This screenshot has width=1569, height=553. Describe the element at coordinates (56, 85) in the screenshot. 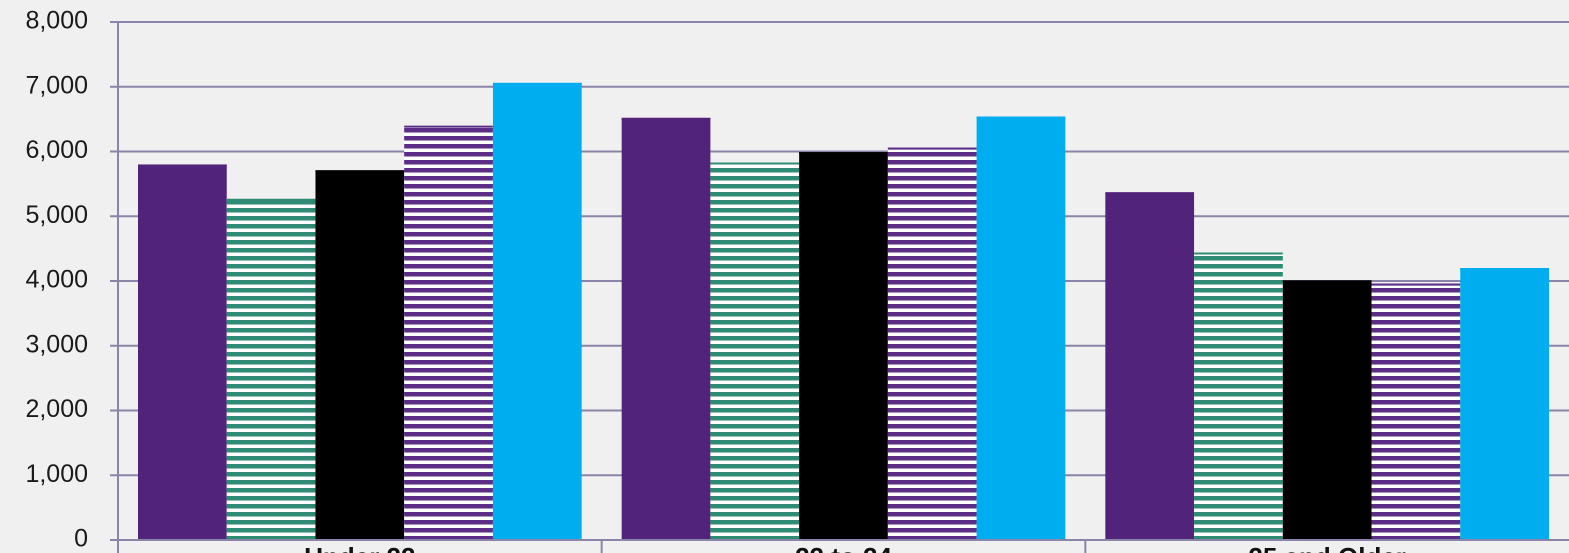

I see `y-tick-label: 7,000` at that location.